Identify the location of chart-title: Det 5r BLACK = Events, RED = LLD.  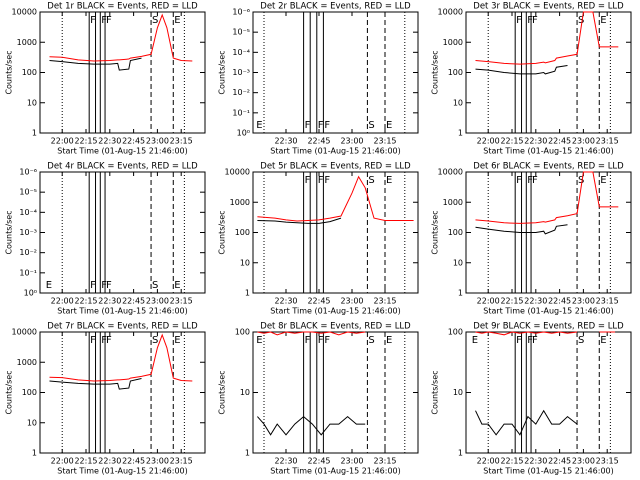
(335, 167).